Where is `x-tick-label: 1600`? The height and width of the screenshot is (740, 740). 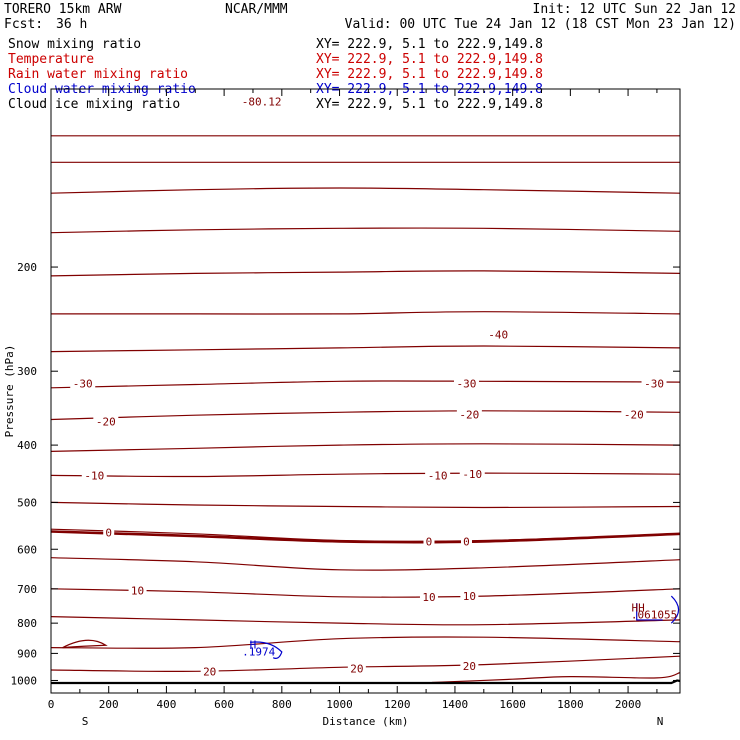
x-tick-label: 1600 is located at coordinates (512, 704).